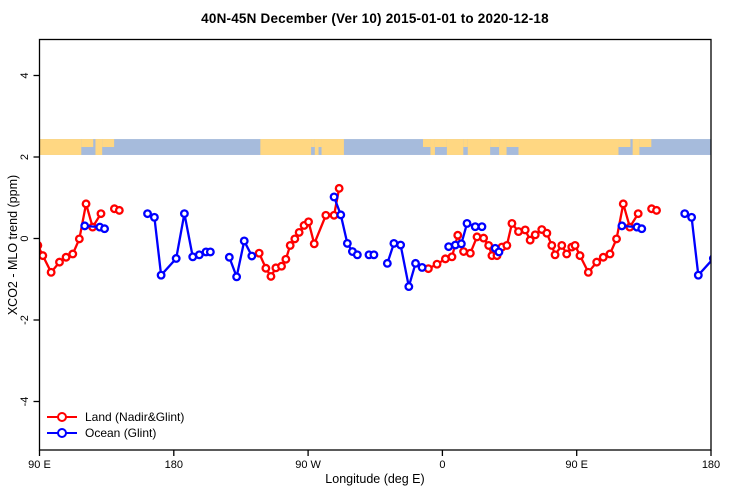 The width and height of the screenshot is (750, 500). Describe the element at coordinates (62, 417) in the screenshot. I see `land-series-marker-icon` at that location.